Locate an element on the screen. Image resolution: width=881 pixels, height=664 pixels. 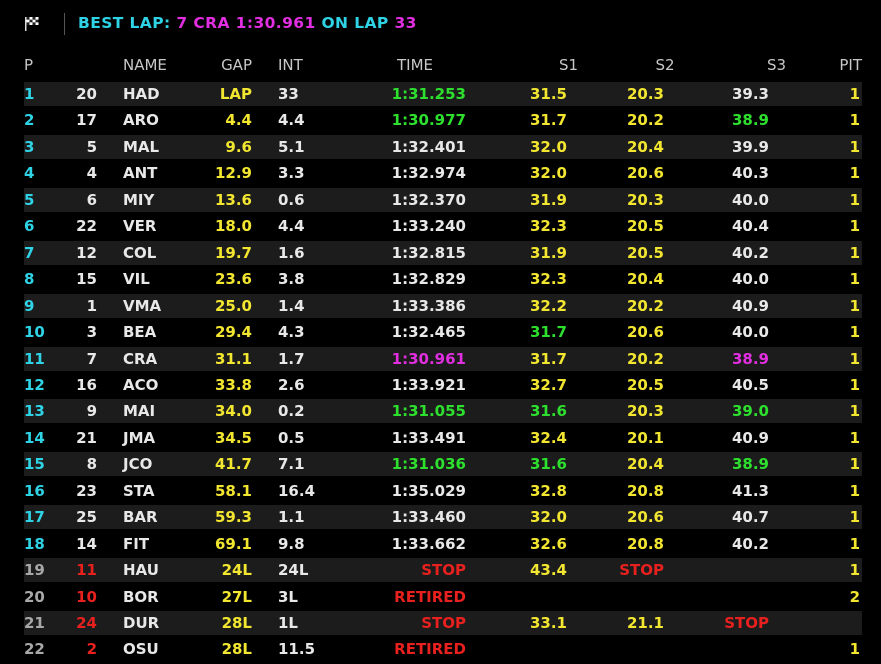
cell-car-number: 24 is located at coordinates (86, 623).